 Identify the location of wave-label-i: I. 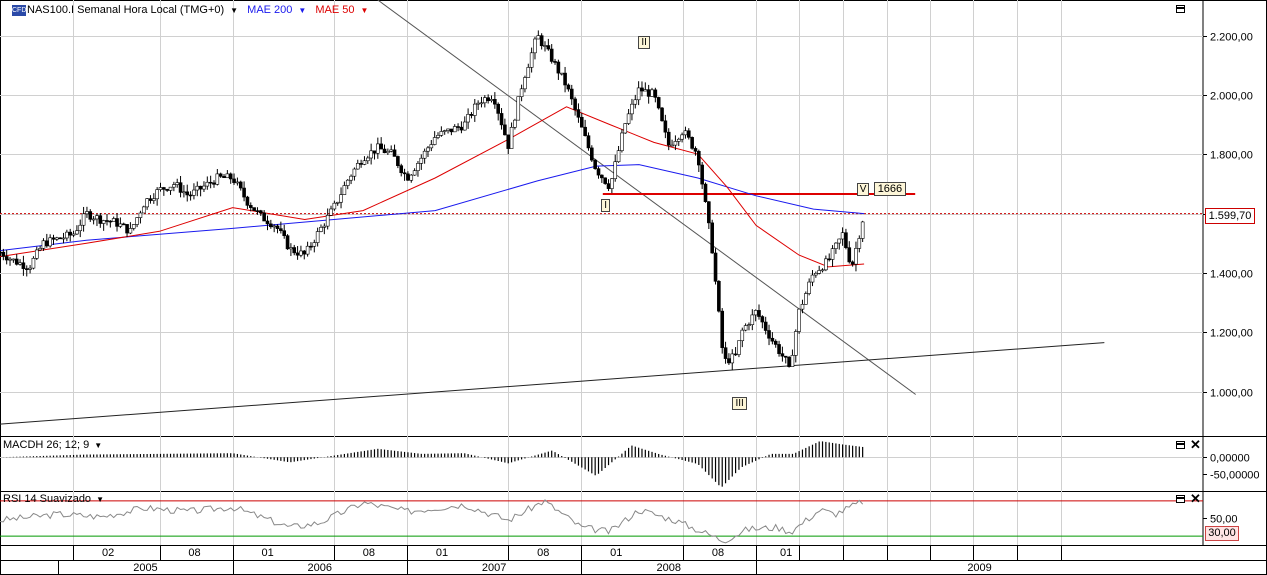
(605, 205).